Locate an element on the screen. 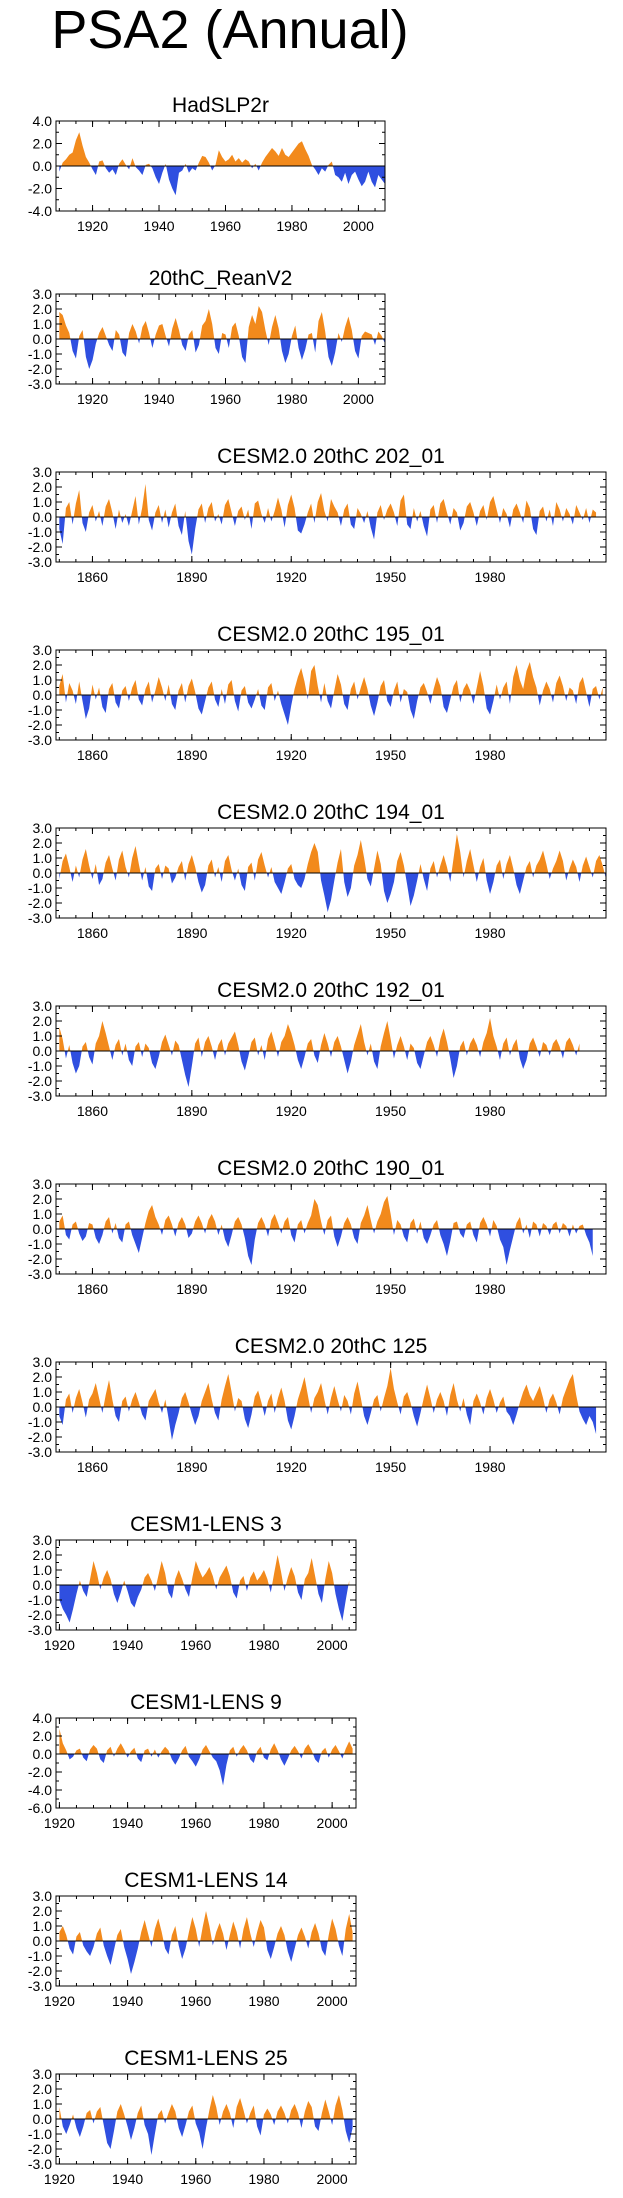 The width and height of the screenshot is (623, 2198). chart-title: CESM2.0 20thC 190_01 is located at coordinates (331, 1168).